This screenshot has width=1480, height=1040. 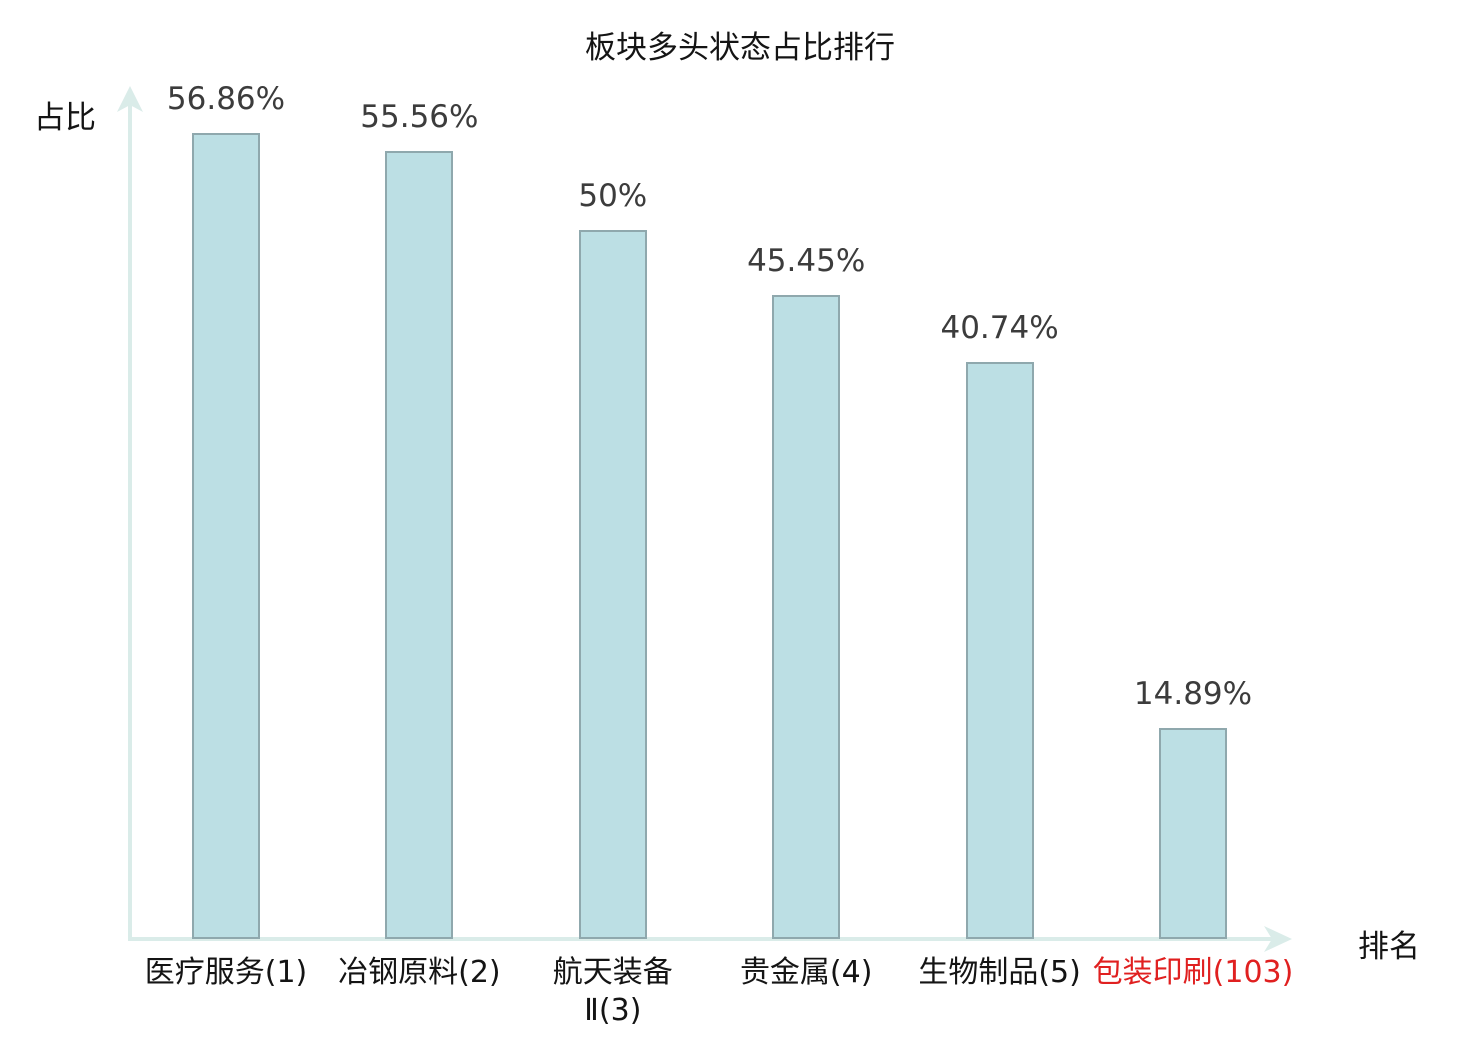 What do you see at coordinates (226, 99) in the screenshot?
I see `bar-value-label: 56.86%` at bounding box center [226, 99].